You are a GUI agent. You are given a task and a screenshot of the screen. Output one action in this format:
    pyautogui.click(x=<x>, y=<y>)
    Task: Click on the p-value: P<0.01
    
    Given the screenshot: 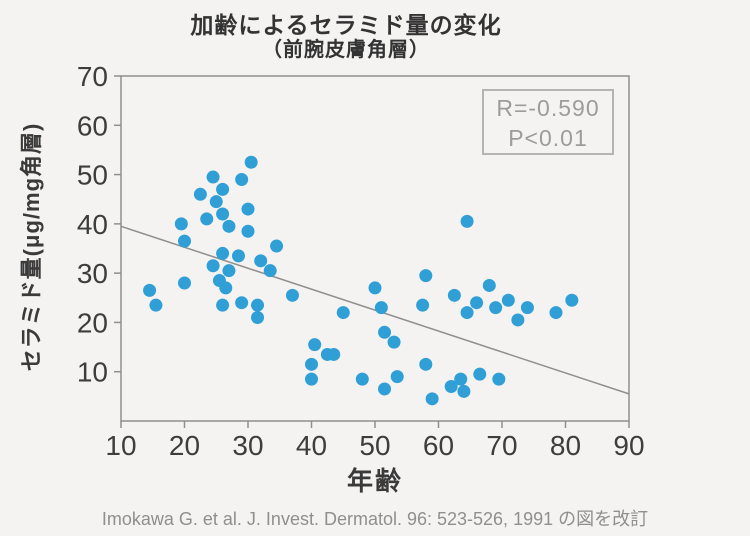 What is the action you would take?
    pyautogui.click(x=548, y=138)
    